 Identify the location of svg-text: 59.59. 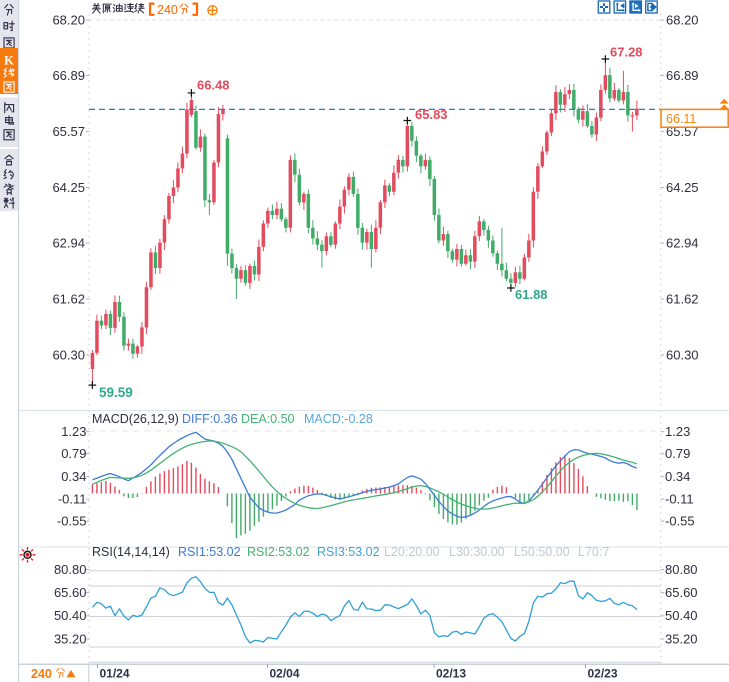
(116, 392).